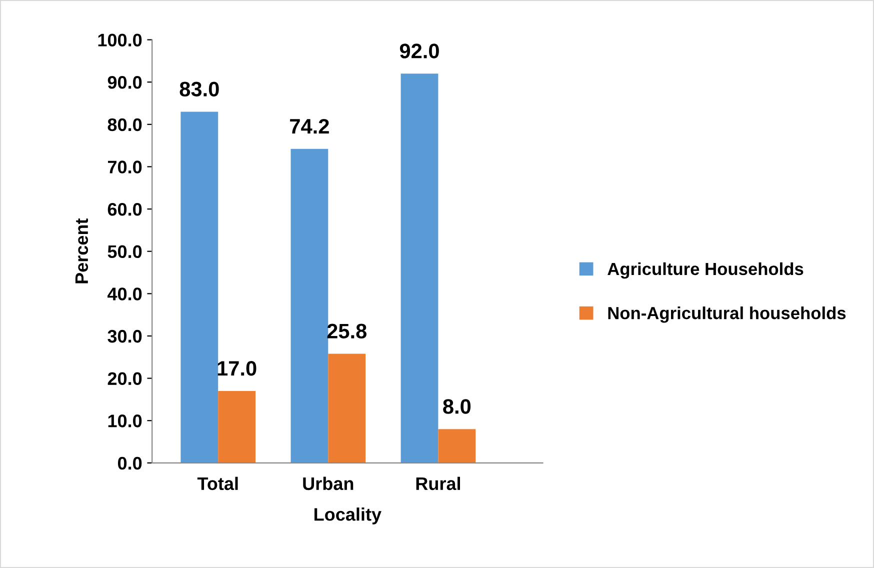 Image resolution: width=874 pixels, height=568 pixels. I want to click on data-label: 83.0, so click(199, 89).